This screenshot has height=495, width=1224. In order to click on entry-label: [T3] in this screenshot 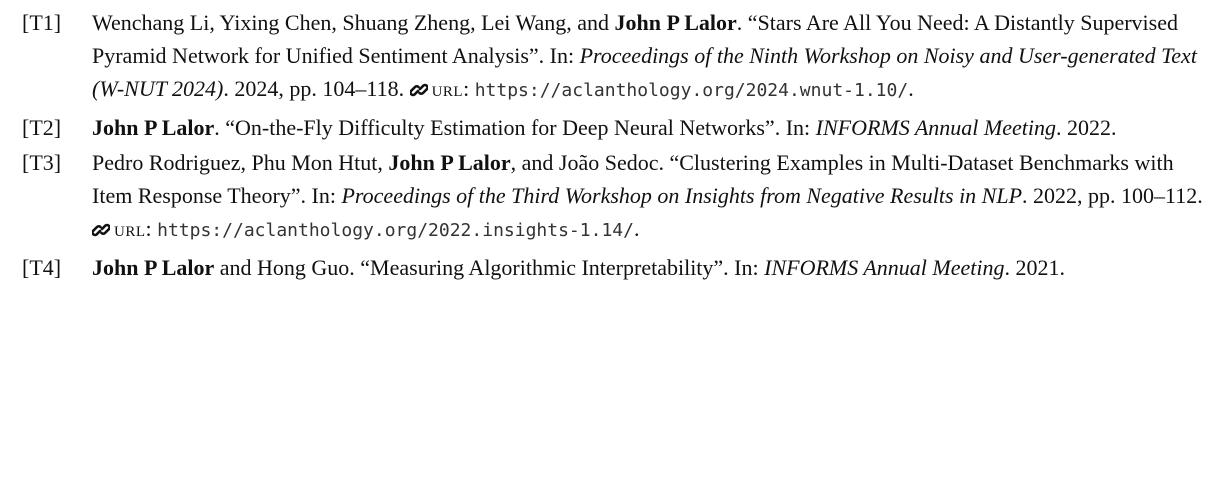, I will do `click(42, 162)`.